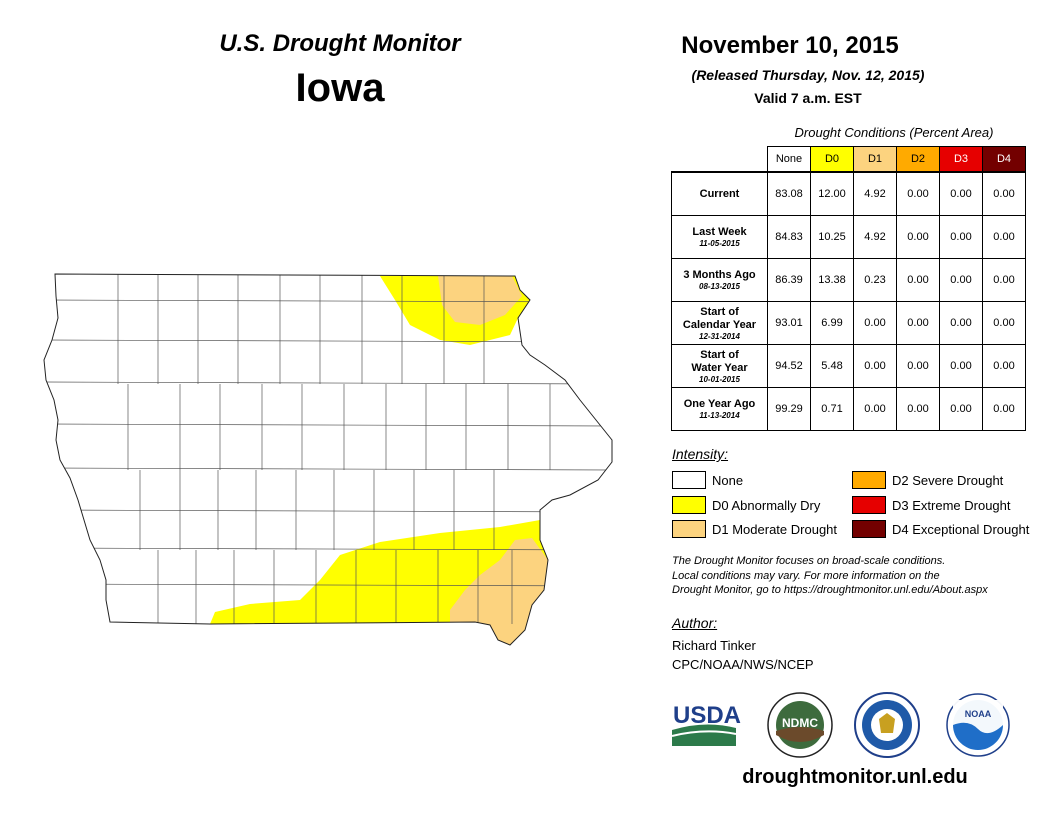 Image resolution: width=1056 pixels, height=816 pixels. What do you see at coordinates (789, 193) in the screenshot?
I see `table-cell: 83.08` at bounding box center [789, 193].